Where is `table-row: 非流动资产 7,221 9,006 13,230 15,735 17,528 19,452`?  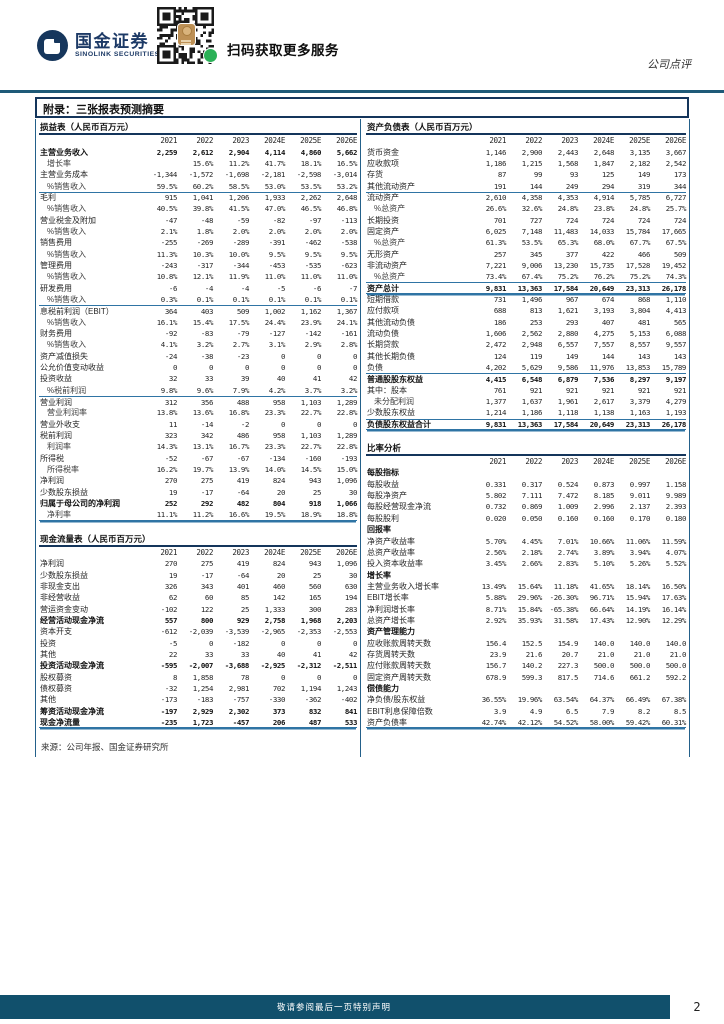 table-row: 非流动资产 7,221 9,006 13,230 15,735 17,528 19,452 is located at coordinates (526, 265).